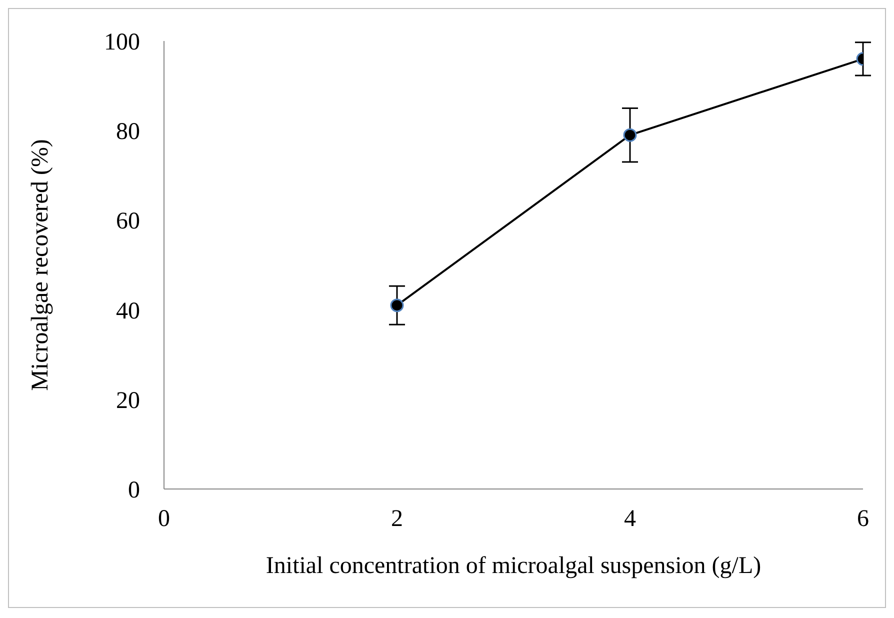 The image size is (894, 618). What do you see at coordinates (128, 311) in the screenshot?
I see `y-tick-label: 40` at bounding box center [128, 311].